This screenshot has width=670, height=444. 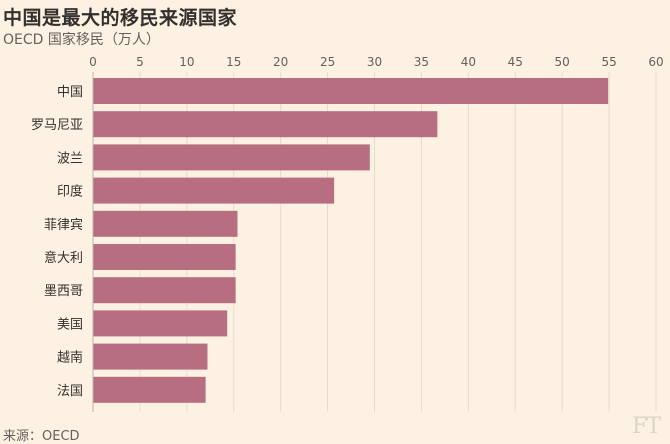 What do you see at coordinates (327, 62) in the screenshot?
I see `x-tick-label: 25` at bounding box center [327, 62].